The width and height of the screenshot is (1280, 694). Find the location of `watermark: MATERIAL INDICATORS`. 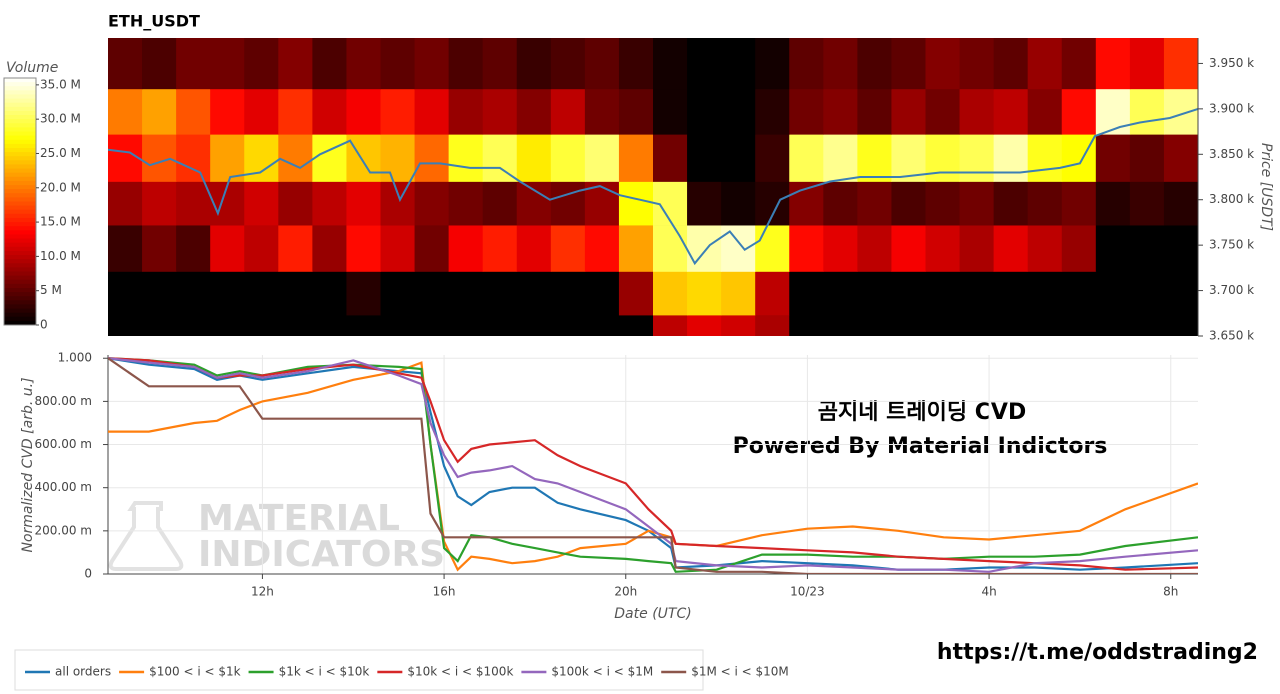

watermark: MATERIAL INDICATORS is located at coordinates (276, 536).